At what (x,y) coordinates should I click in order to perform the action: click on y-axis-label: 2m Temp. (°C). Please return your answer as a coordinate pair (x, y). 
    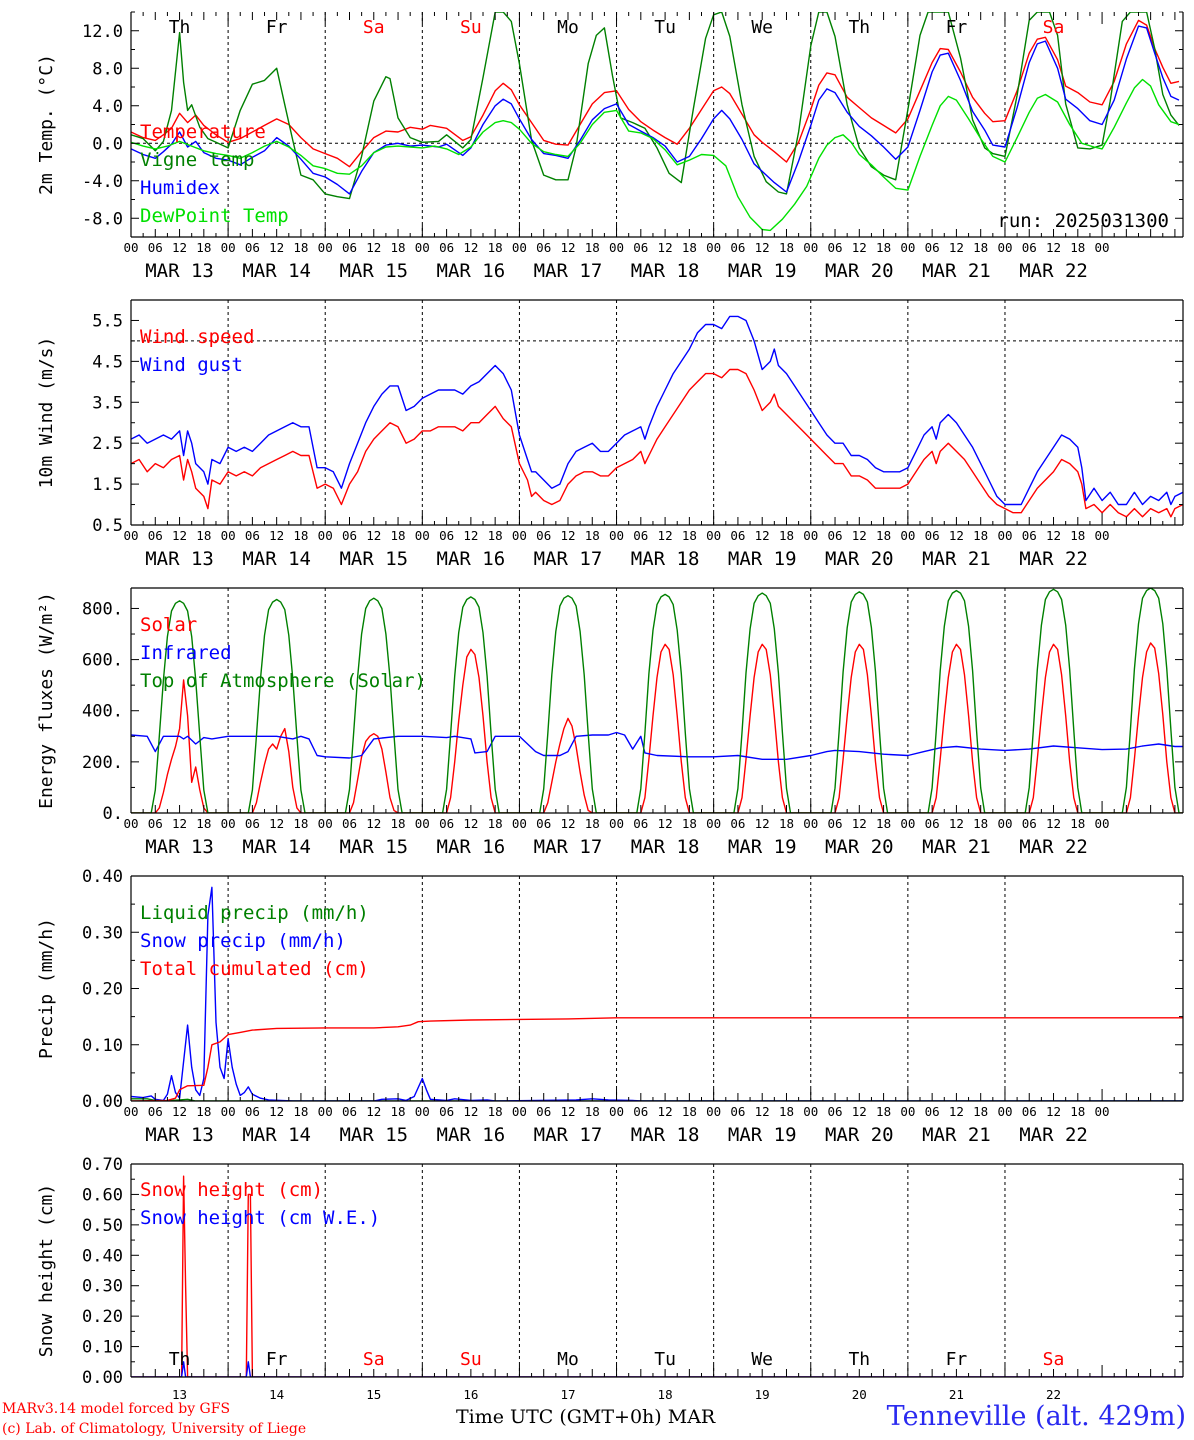
    Looking at the image, I should click on (46, 124).